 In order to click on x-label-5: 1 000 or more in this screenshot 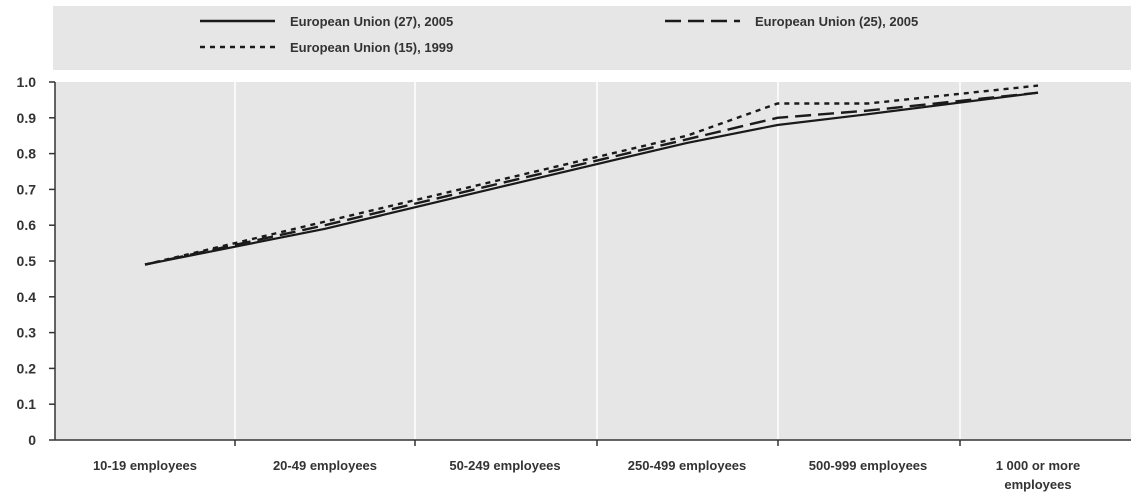, I will do `click(1038, 465)`.